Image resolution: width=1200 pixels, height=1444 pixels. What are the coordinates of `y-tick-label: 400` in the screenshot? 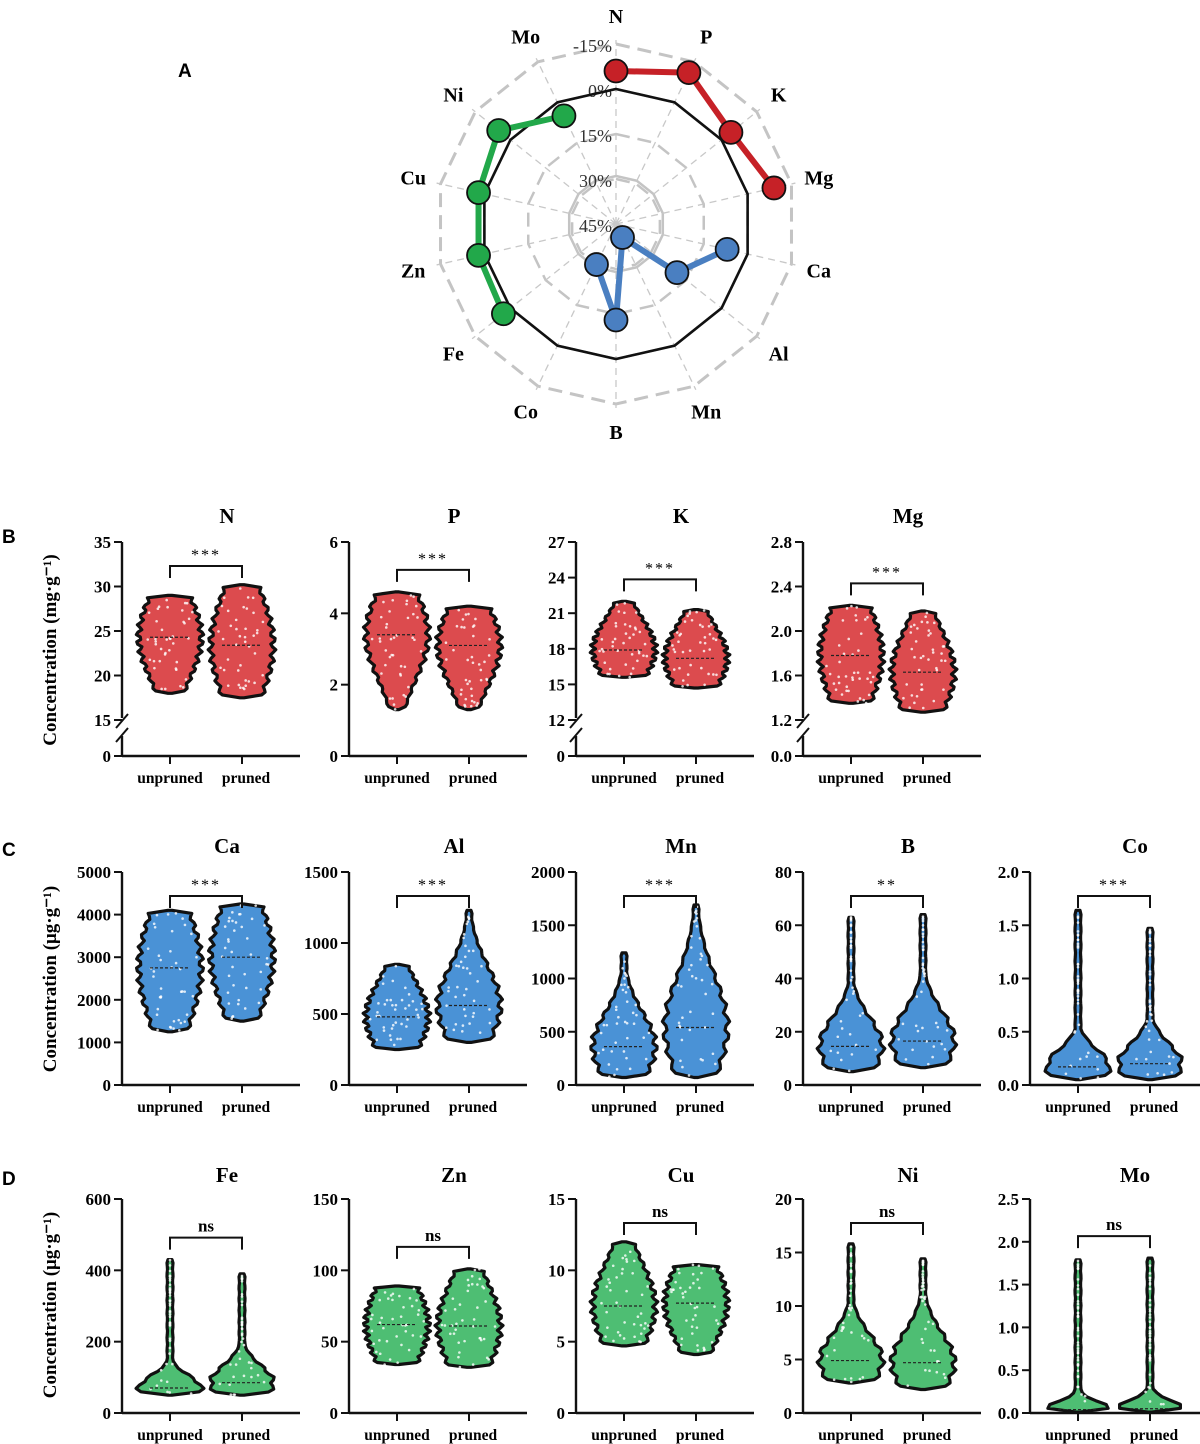 It's located at (99, 1270).